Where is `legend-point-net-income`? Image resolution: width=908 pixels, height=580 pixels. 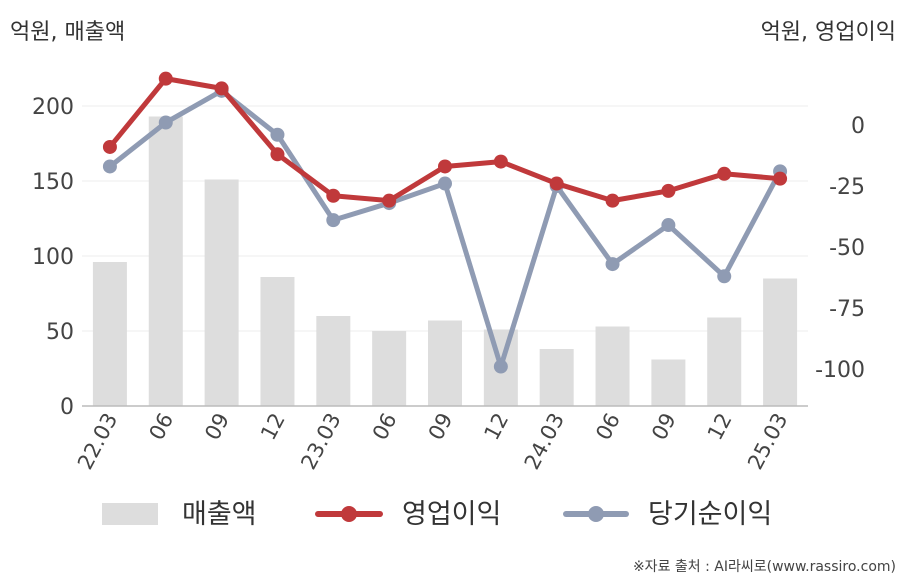
legend-point-net-income is located at coordinates (596, 514).